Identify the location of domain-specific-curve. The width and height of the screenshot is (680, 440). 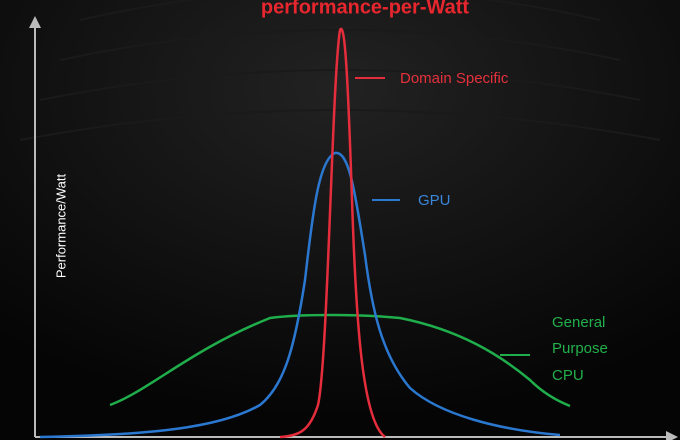
(332, 233).